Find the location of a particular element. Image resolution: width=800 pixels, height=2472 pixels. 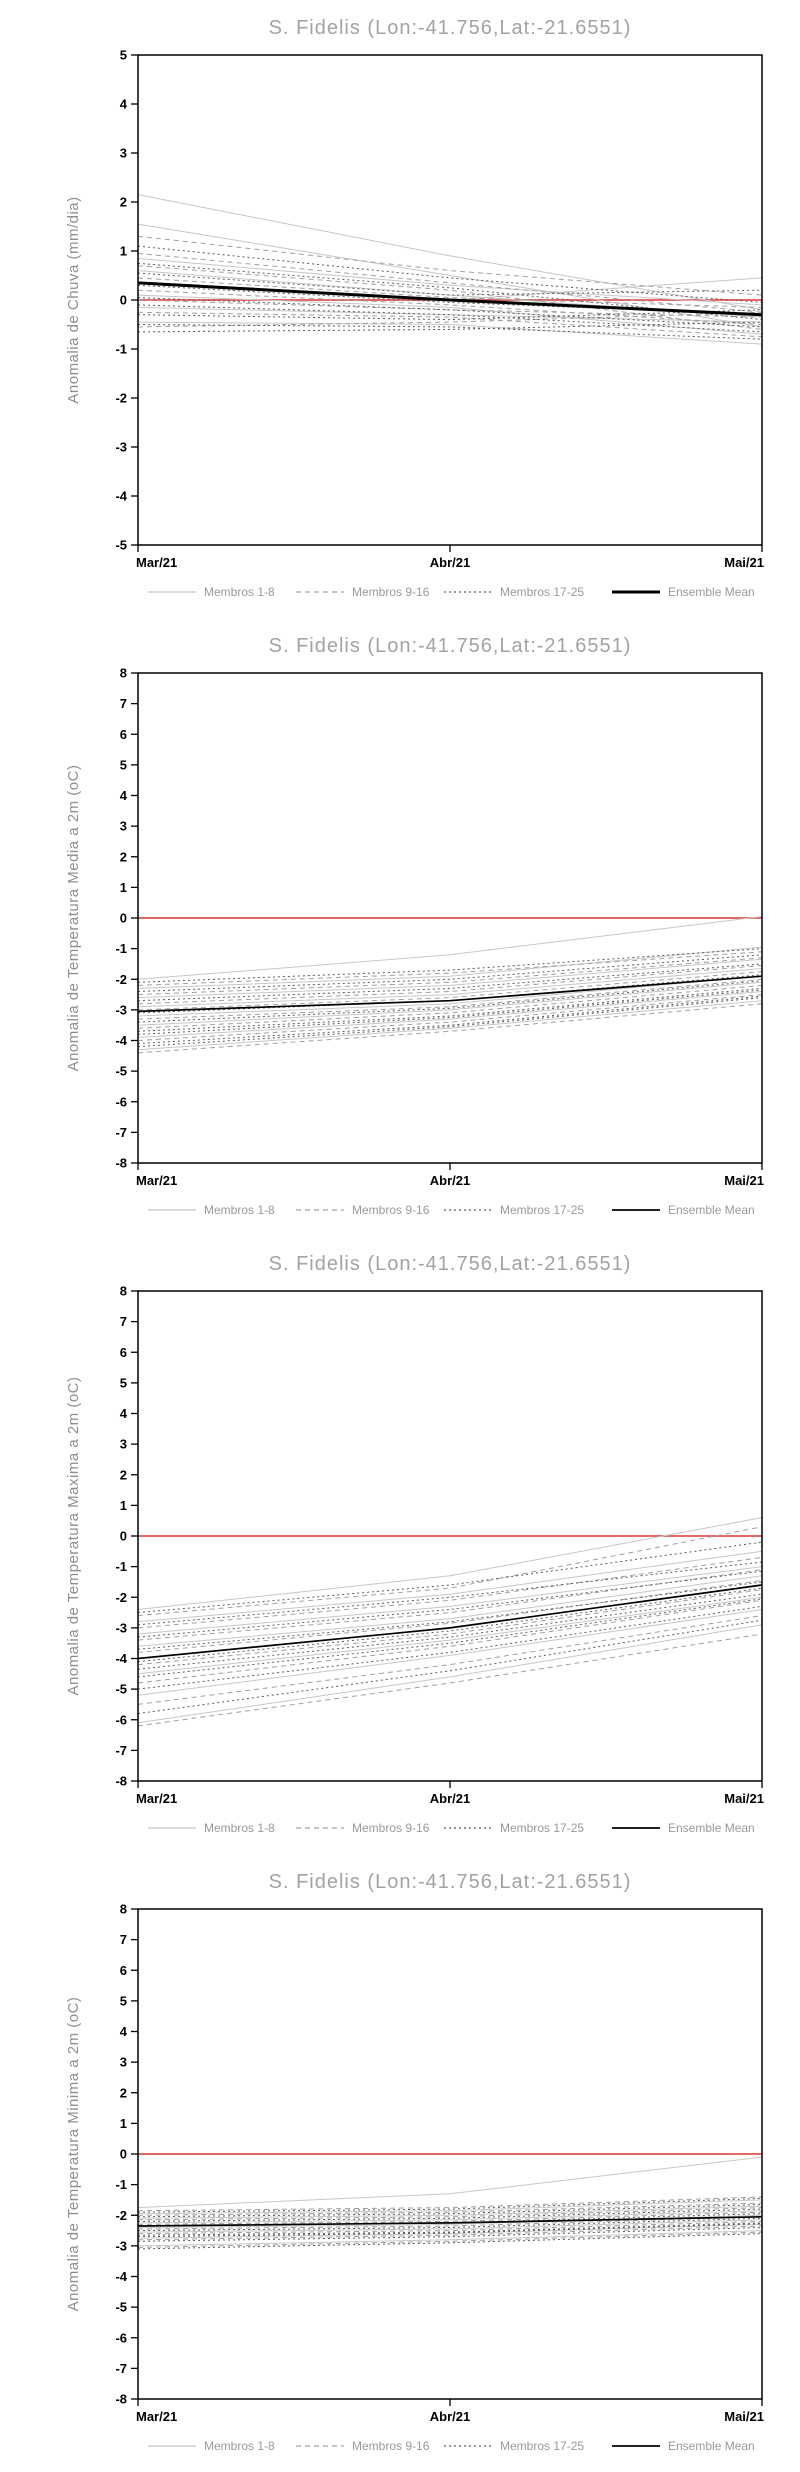

y-tick-label: -4 is located at coordinates (121, 2276).